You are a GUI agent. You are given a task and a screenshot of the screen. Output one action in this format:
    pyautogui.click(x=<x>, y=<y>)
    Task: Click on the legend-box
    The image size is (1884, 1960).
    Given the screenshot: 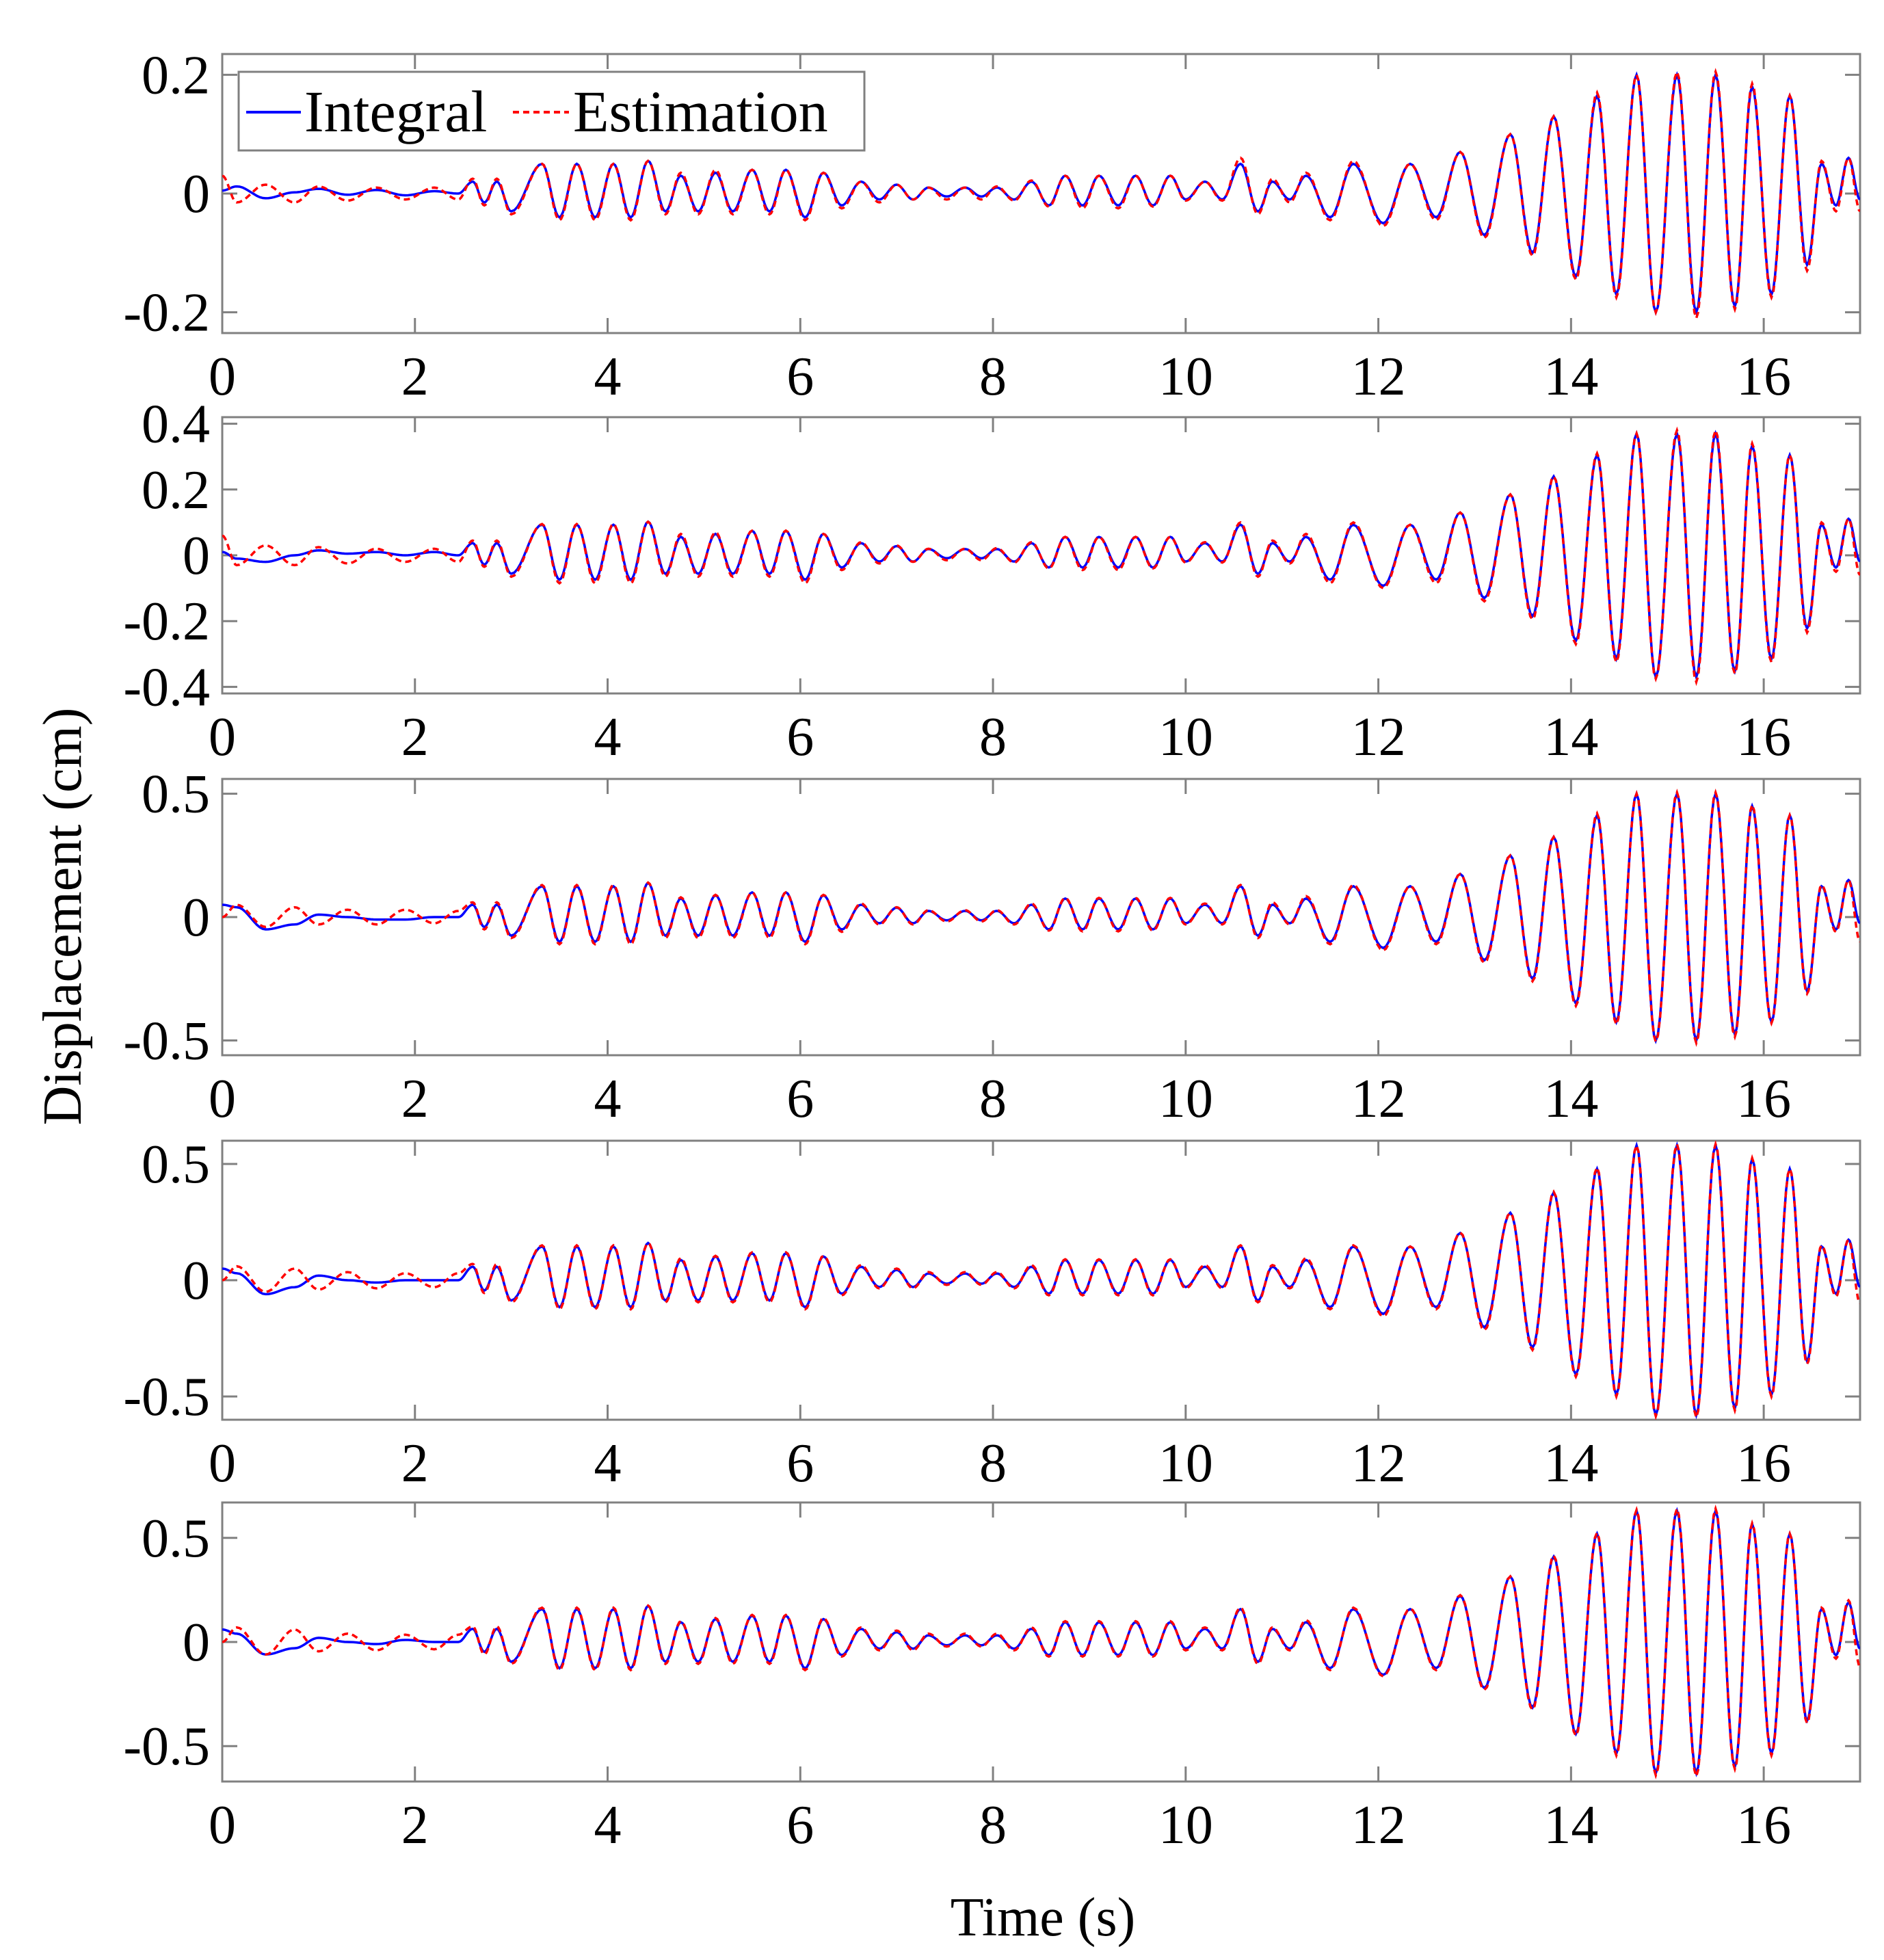 What is the action you would take?
    pyautogui.click(x=551, y=111)
    